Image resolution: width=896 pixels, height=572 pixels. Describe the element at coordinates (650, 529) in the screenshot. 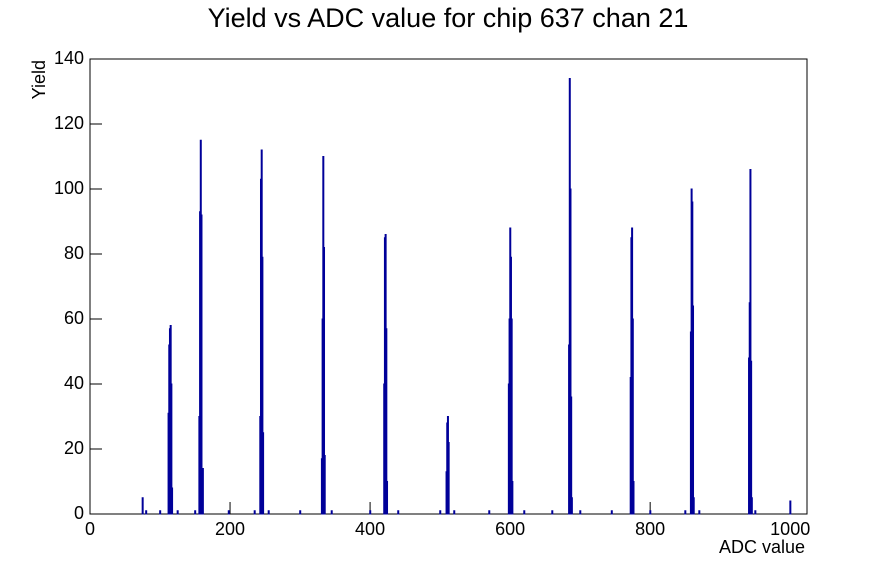

I see `x-tick-label: 800` at that location.